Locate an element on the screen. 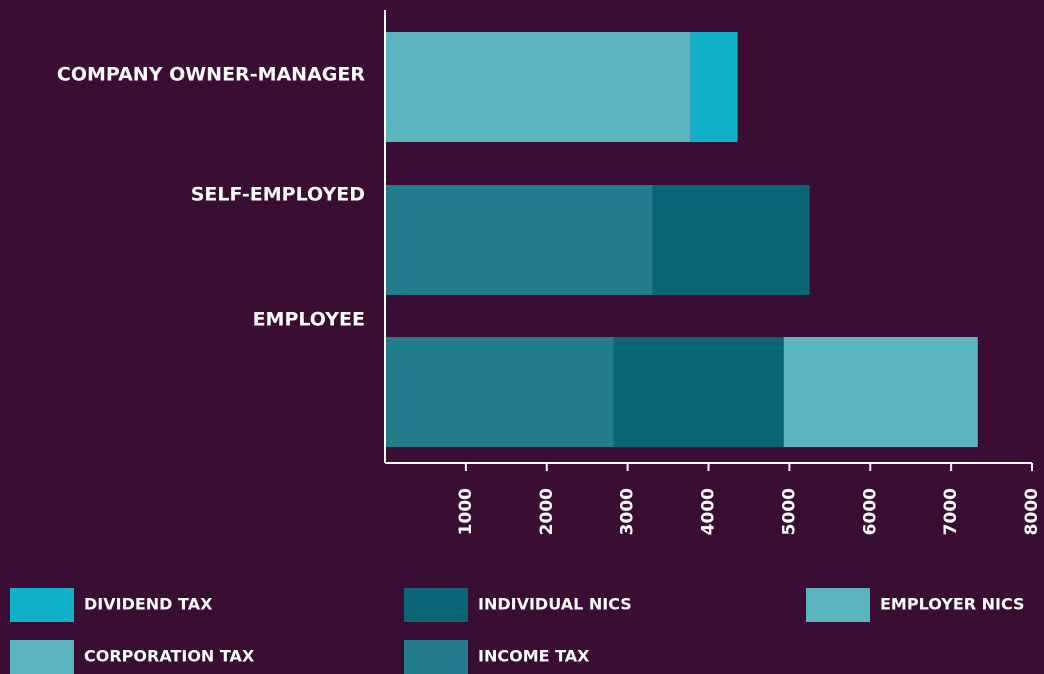  category-label: SELF-EMPLOYED is located at coordinates (278, 195).